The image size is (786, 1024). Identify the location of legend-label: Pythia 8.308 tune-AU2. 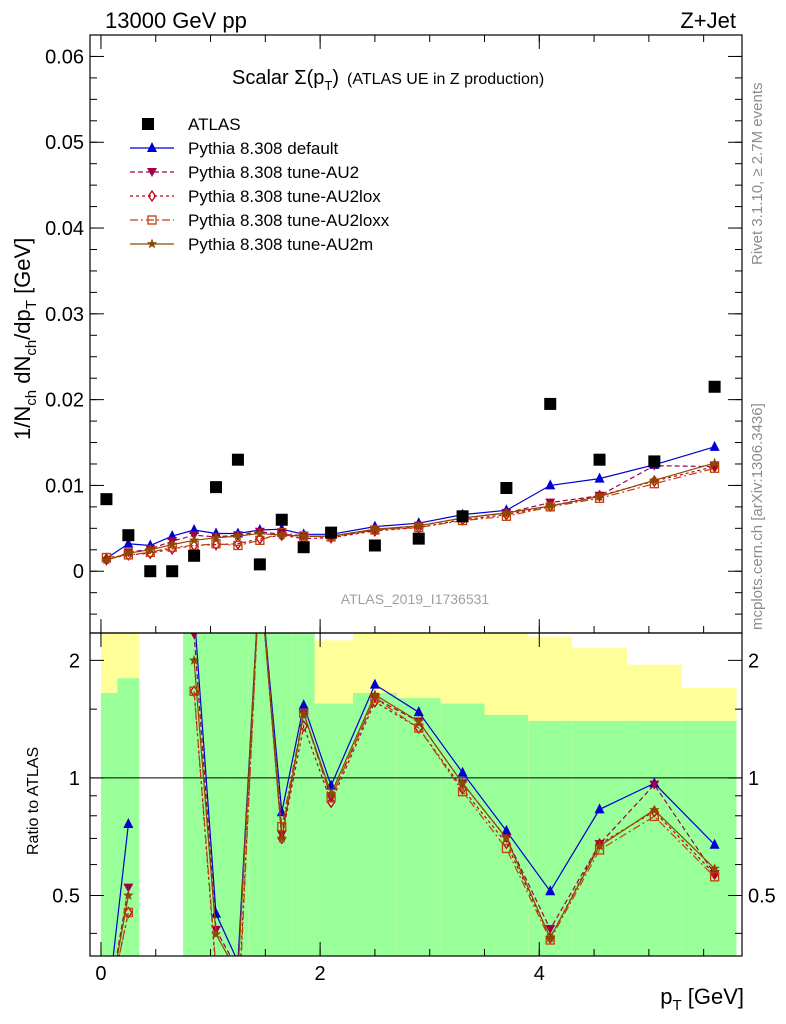
(273, 172).